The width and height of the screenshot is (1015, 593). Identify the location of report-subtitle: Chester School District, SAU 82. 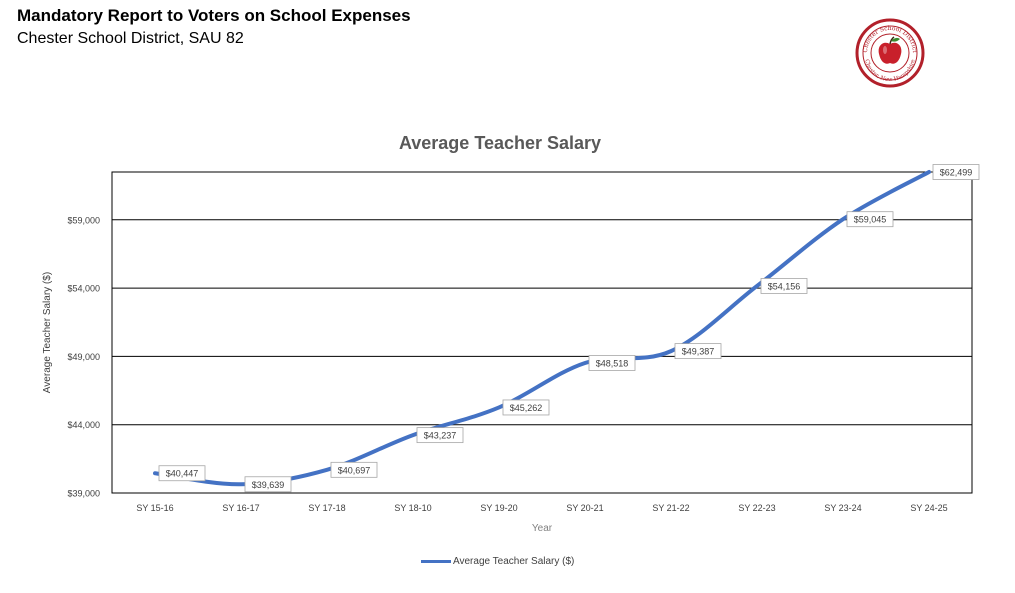
(130, 38).